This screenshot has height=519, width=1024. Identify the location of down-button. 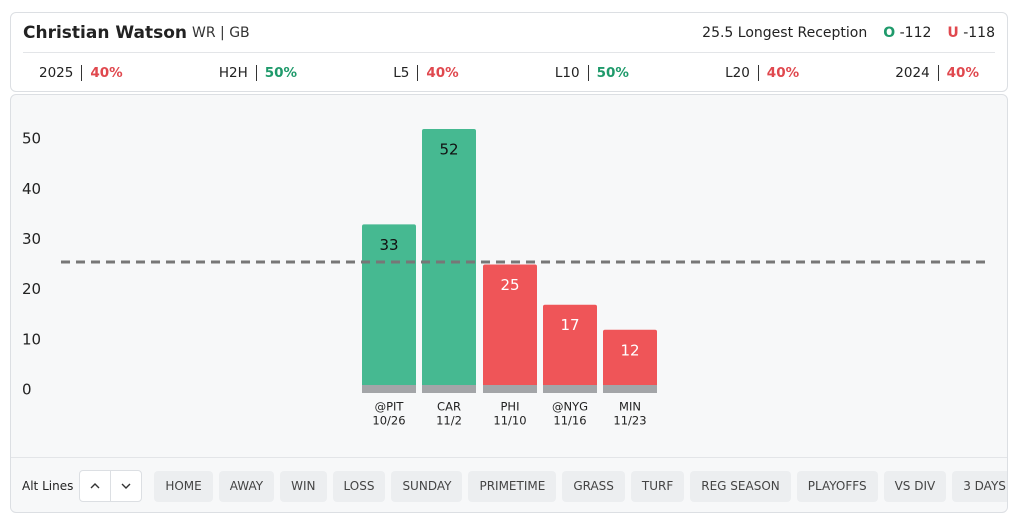
(125, 486).